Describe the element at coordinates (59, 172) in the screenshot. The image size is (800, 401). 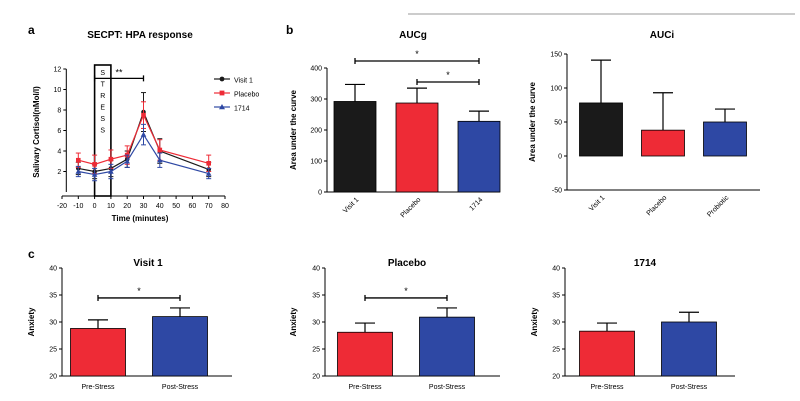
I see `y-tick-label: 2` at that location.